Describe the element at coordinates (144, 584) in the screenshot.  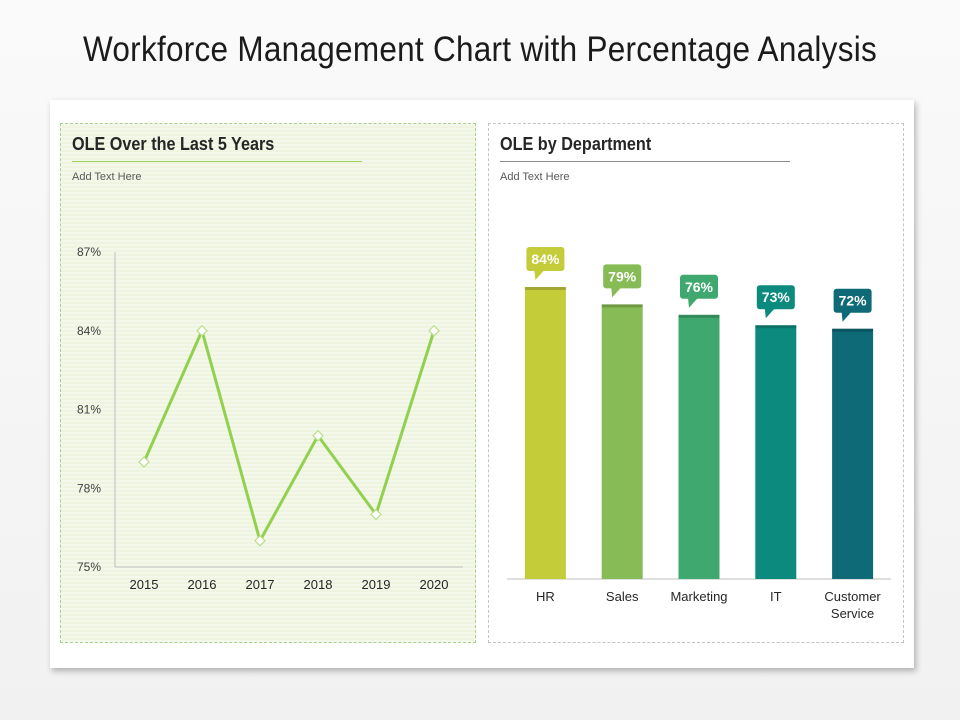
I see `x-tick-label: 2015` at that location.